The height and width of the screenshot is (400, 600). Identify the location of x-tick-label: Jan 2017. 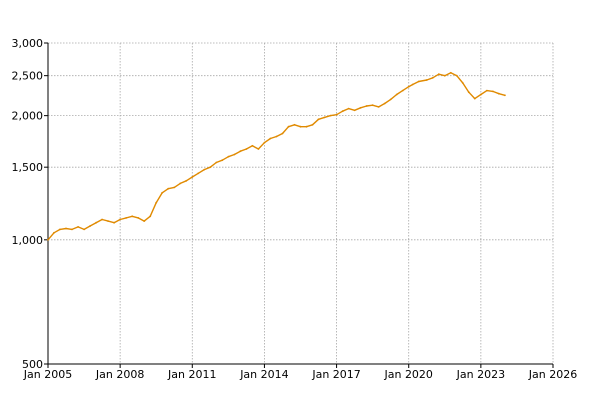
(335, 374).